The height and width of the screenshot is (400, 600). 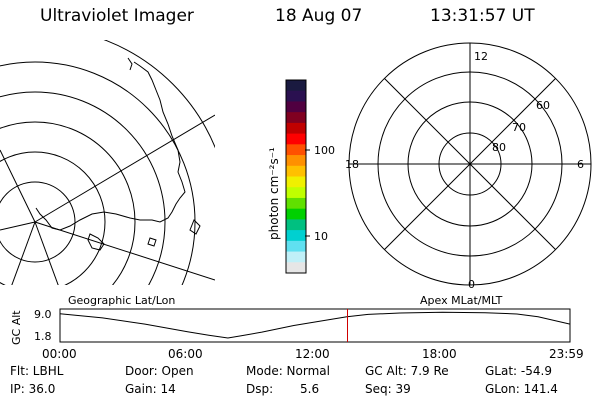 I want to click on dsp-label: Dsp:, so click(x=260, y=389).